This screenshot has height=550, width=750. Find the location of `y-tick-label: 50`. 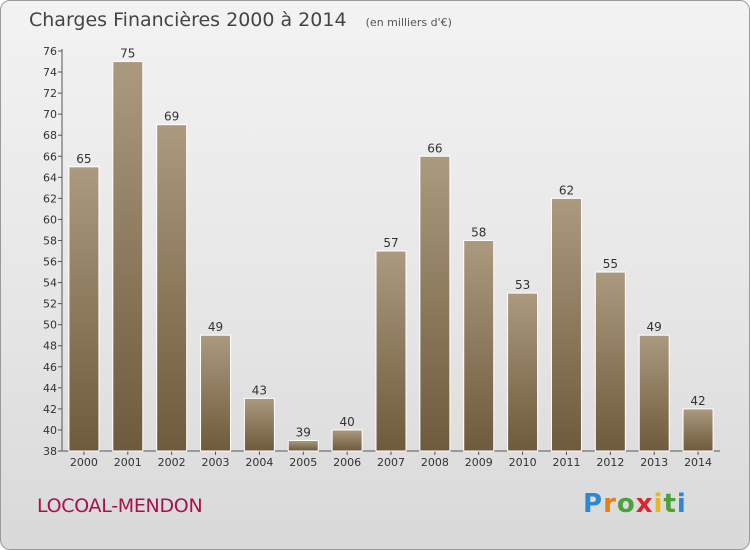

y-tick-label: 50 is located at coordinates (50, 325).